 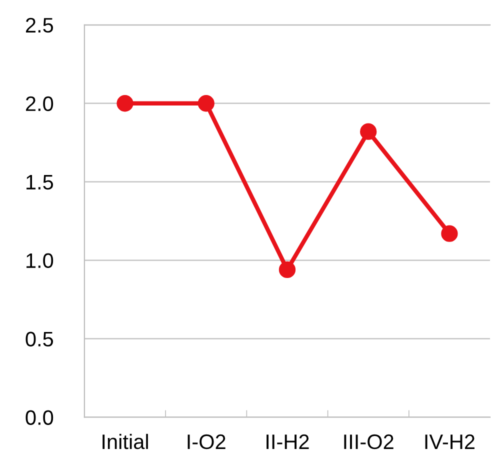 What do you see at coordinates (369, 442) in the screenshot?
I see `x-tick-label: III-O2` at bounding box center [369, 442].